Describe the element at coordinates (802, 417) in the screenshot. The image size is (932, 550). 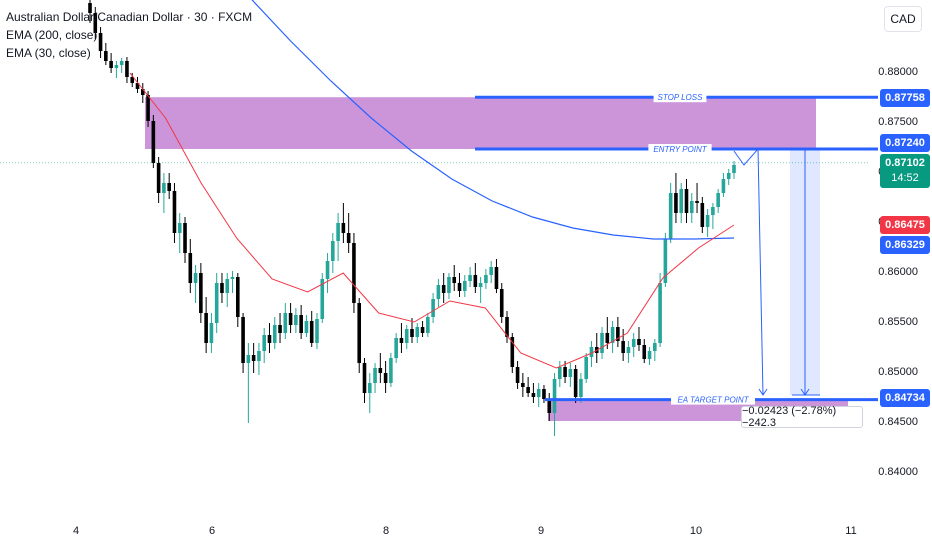
I see `measure-label: −0.02423 (−2.78%) −242.3` at that location.